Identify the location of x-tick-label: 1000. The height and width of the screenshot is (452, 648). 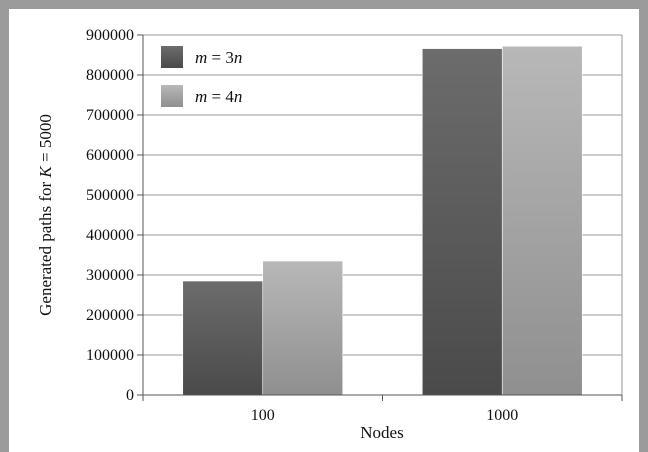
(502, 415).